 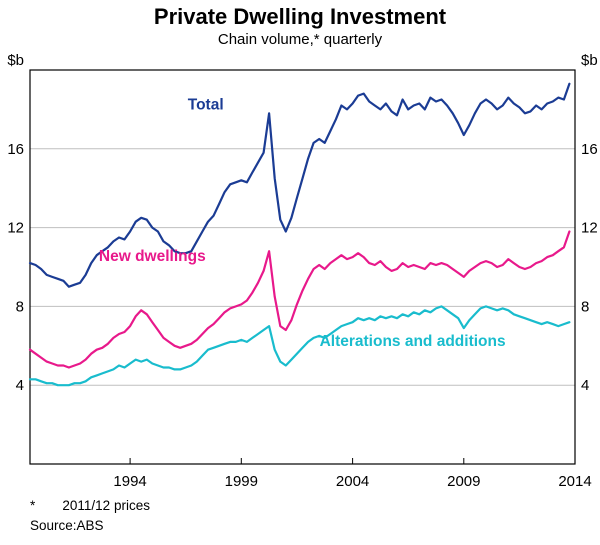 What do you see at coordinates (315, 506) in the screenshot?
I see `footnote-asterisk: * 2011/12 prices` at bounding box center [315, 506].